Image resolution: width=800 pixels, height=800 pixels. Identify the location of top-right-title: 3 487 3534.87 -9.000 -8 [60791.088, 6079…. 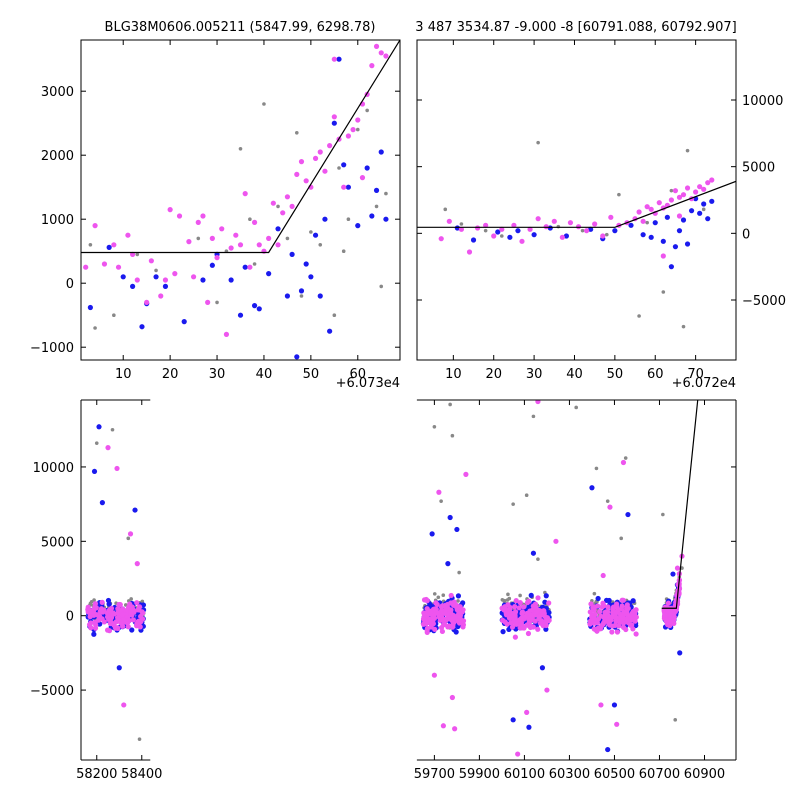
(575, 27).